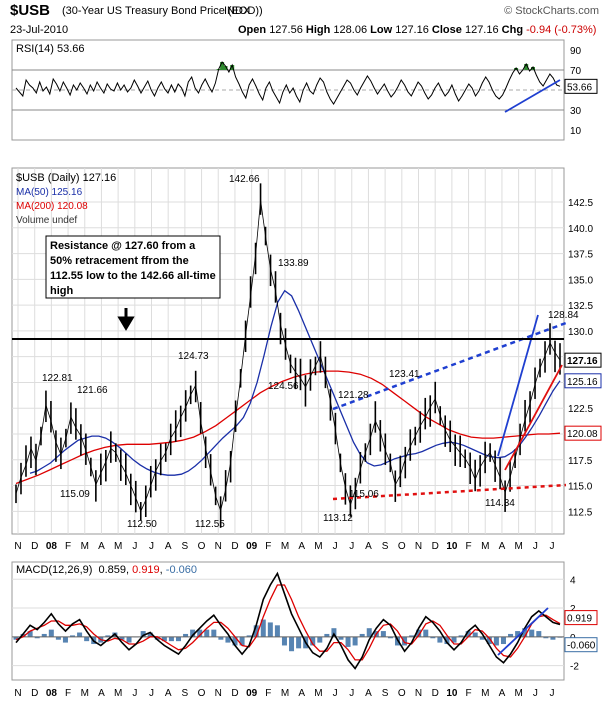  What do you see at coordinates (252, 693) in the screenshot?
I see `x-tick-label: 09` at bounding box center [252, 693].